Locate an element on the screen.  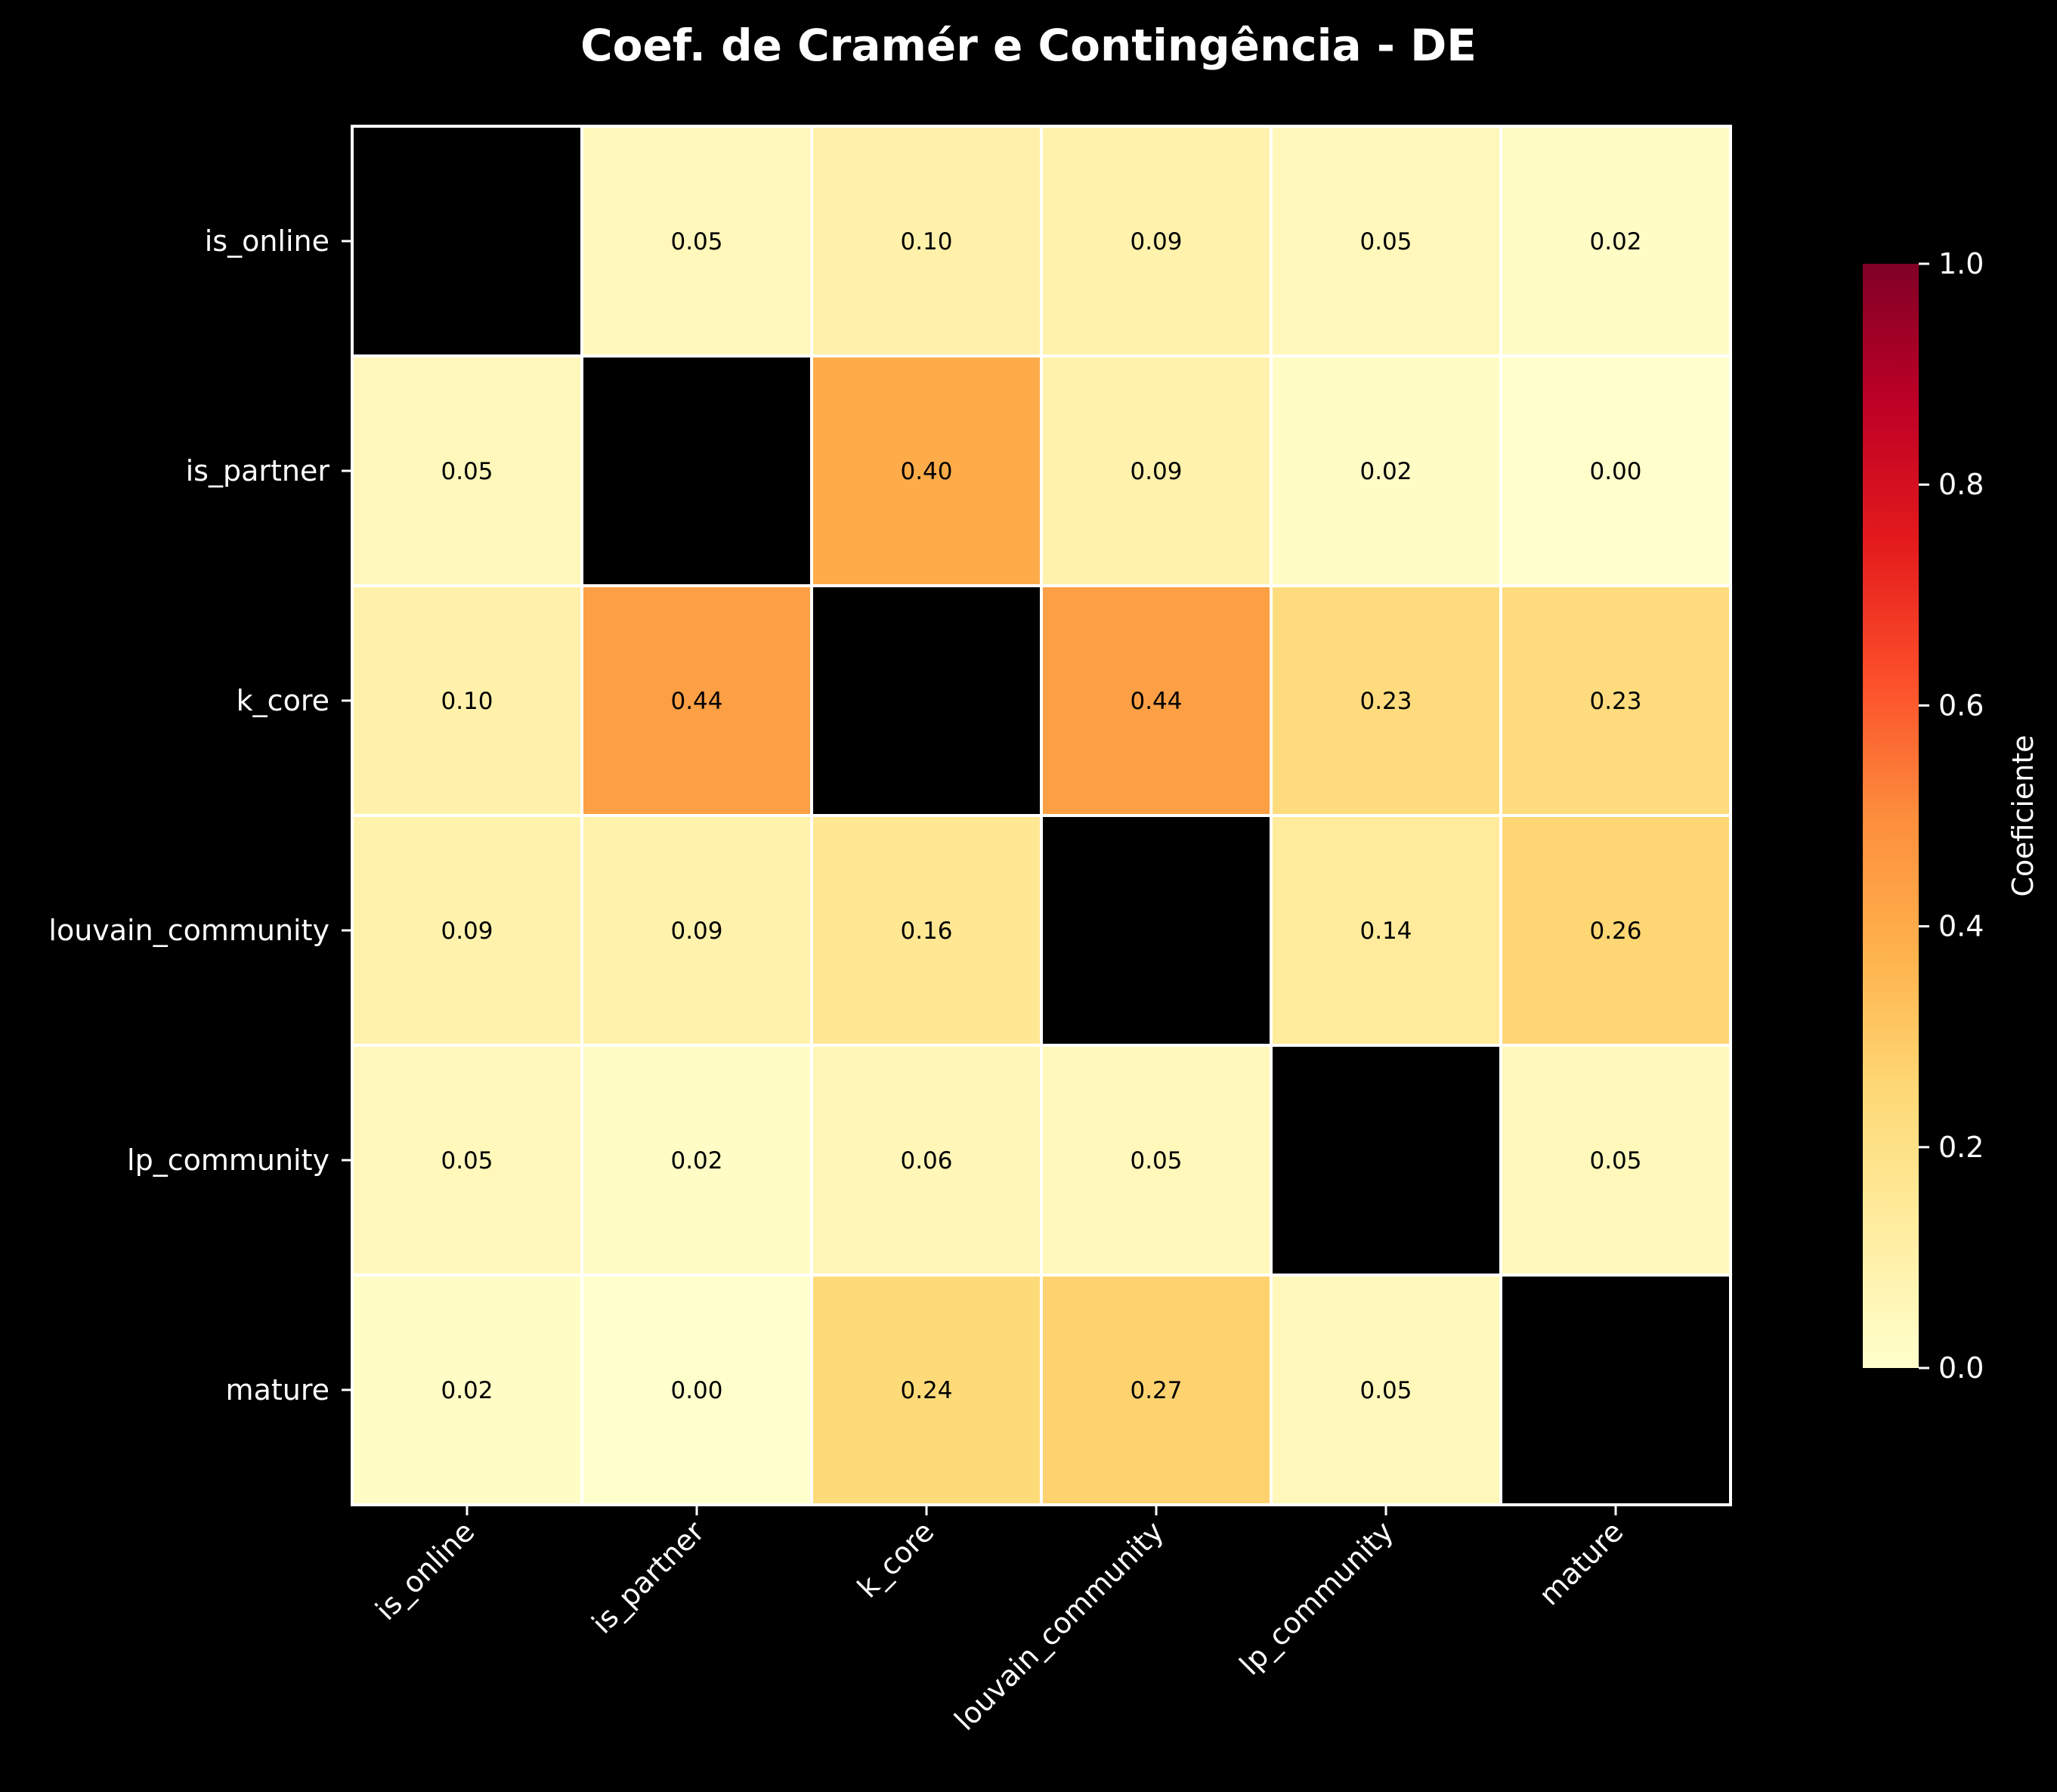
cell-value-label: 0.06 is located at coordinates (926, 1161).